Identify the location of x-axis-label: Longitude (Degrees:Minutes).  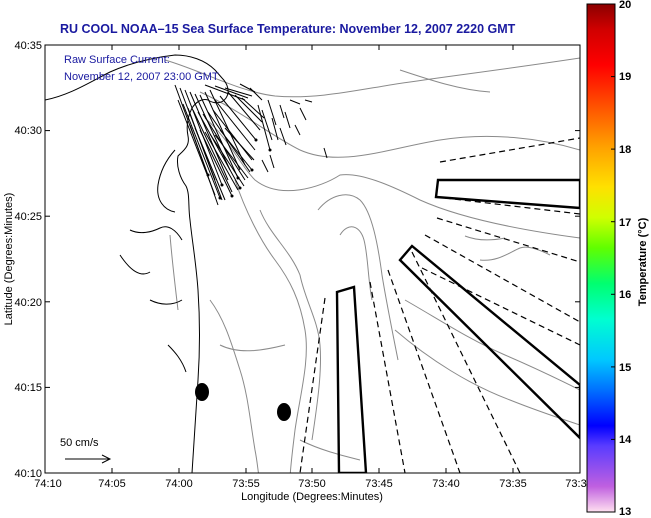
(312, 497).